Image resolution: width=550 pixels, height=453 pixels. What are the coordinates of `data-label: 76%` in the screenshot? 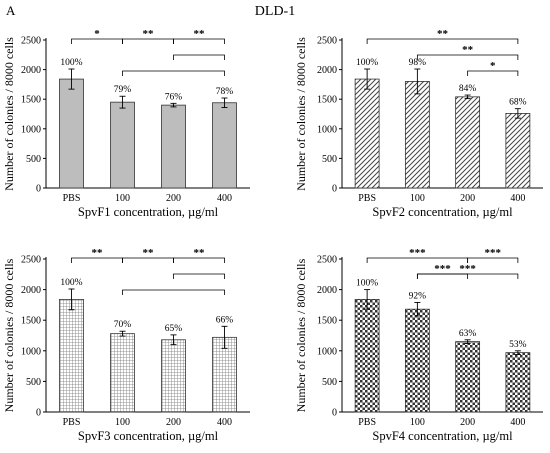 It's located at (174, 97).